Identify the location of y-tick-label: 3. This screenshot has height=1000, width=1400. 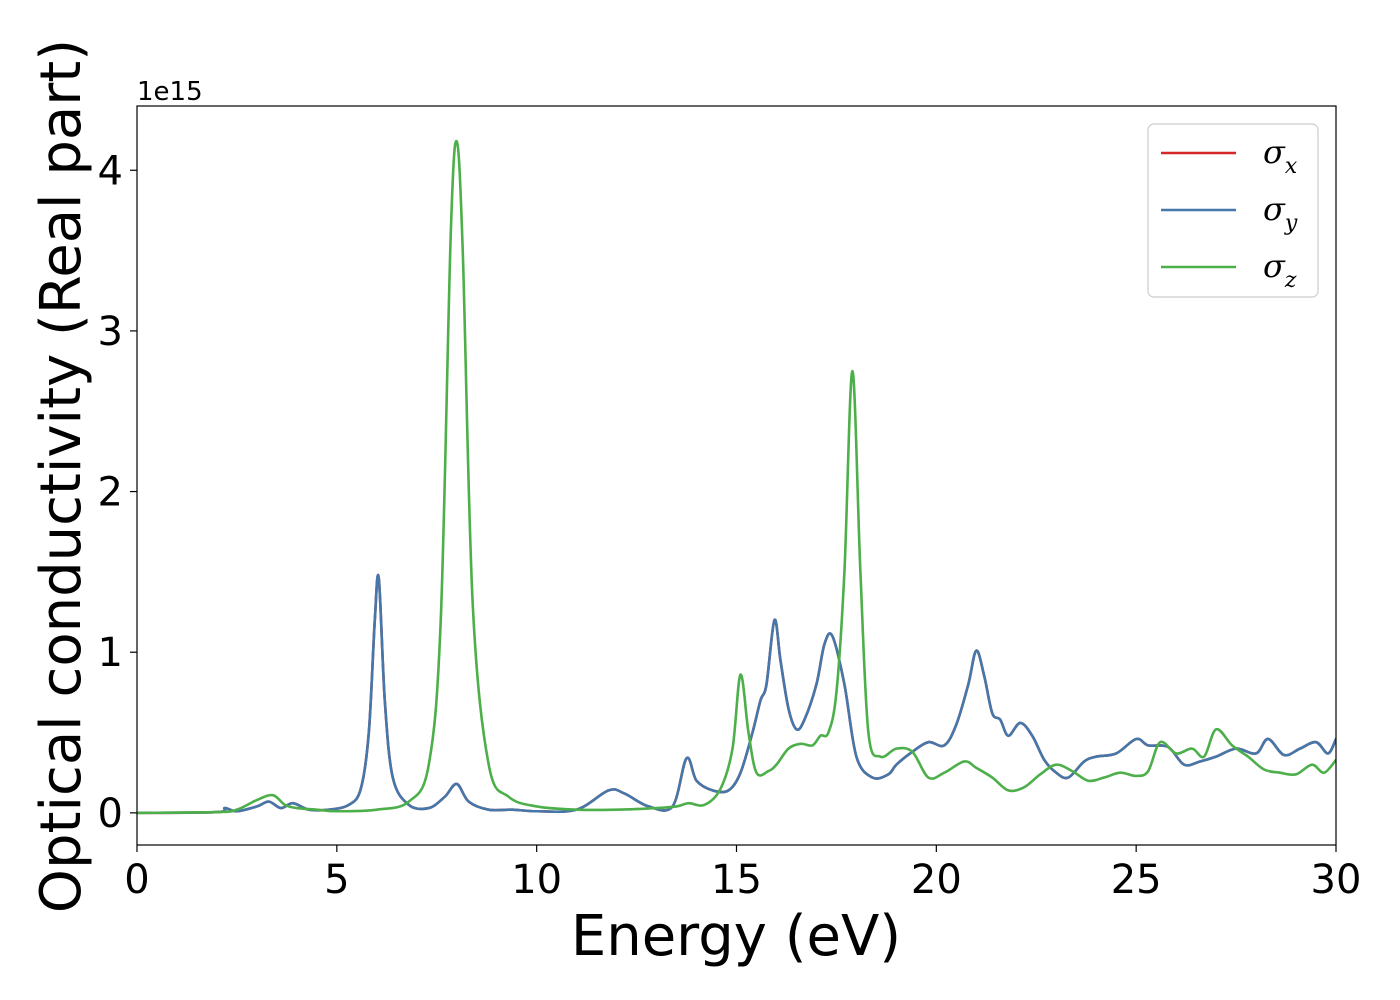
(110, 332).